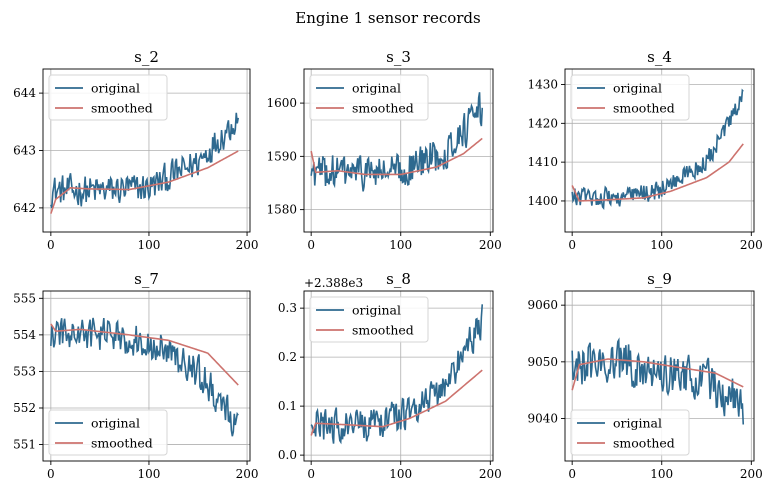 Image resolution: width=776 pixels, height=495 pixels. Describe the element at coordinates (281, 103) in the screenshot. I see `y-tick-label: 1600` at that location.